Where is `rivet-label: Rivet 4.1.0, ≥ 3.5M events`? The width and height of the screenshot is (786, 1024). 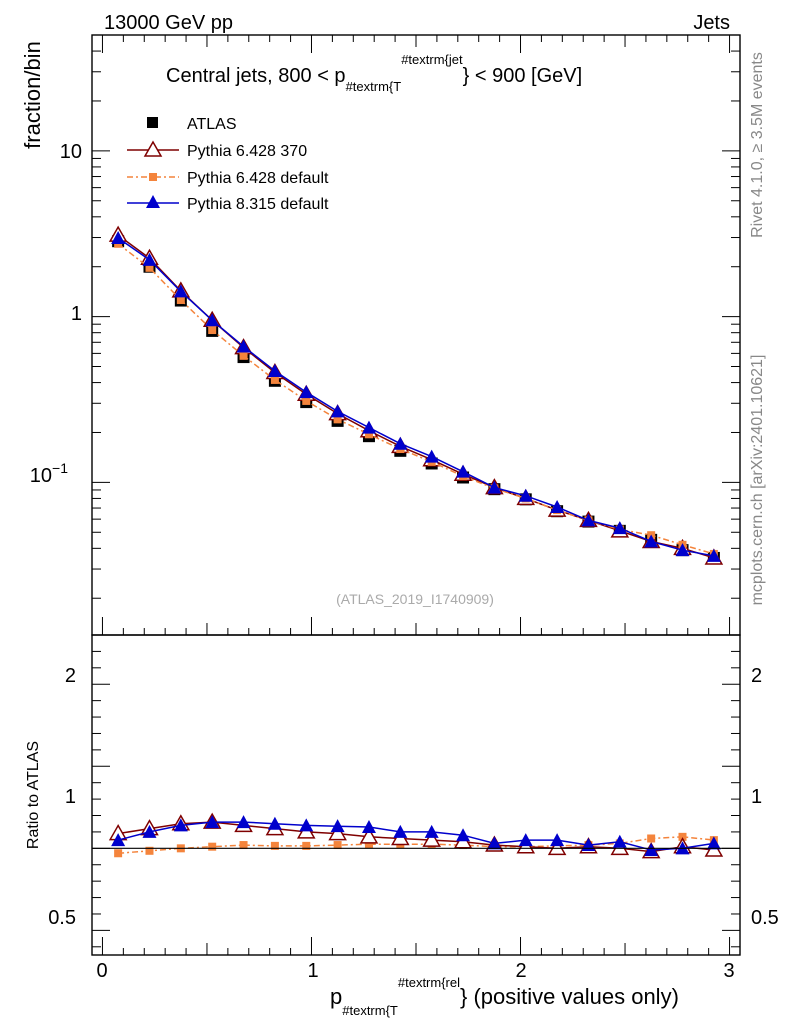 rivet-label: Rivet 4.1.0, ≥ 3.5M events is located at coordinates (757, 145).